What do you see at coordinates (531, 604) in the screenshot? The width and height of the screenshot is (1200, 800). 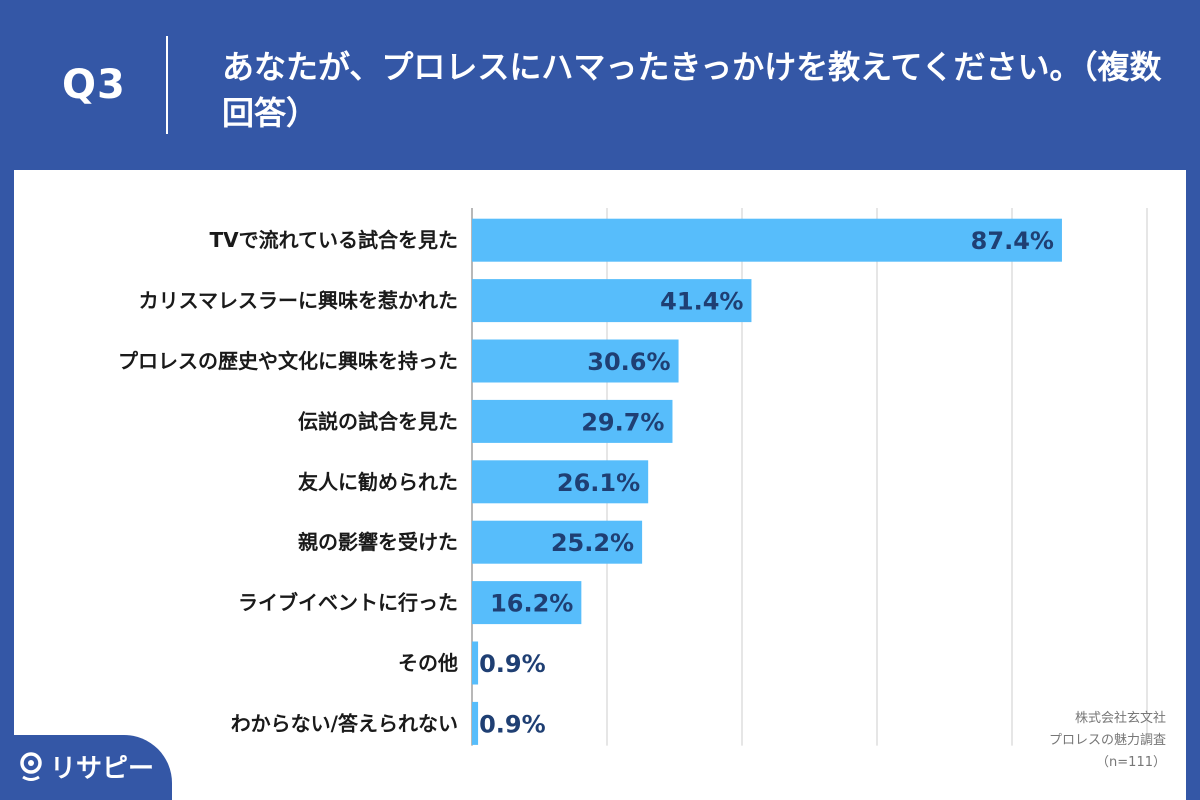 I see `data-label: 16.2%` at bounding box center [531, 604].